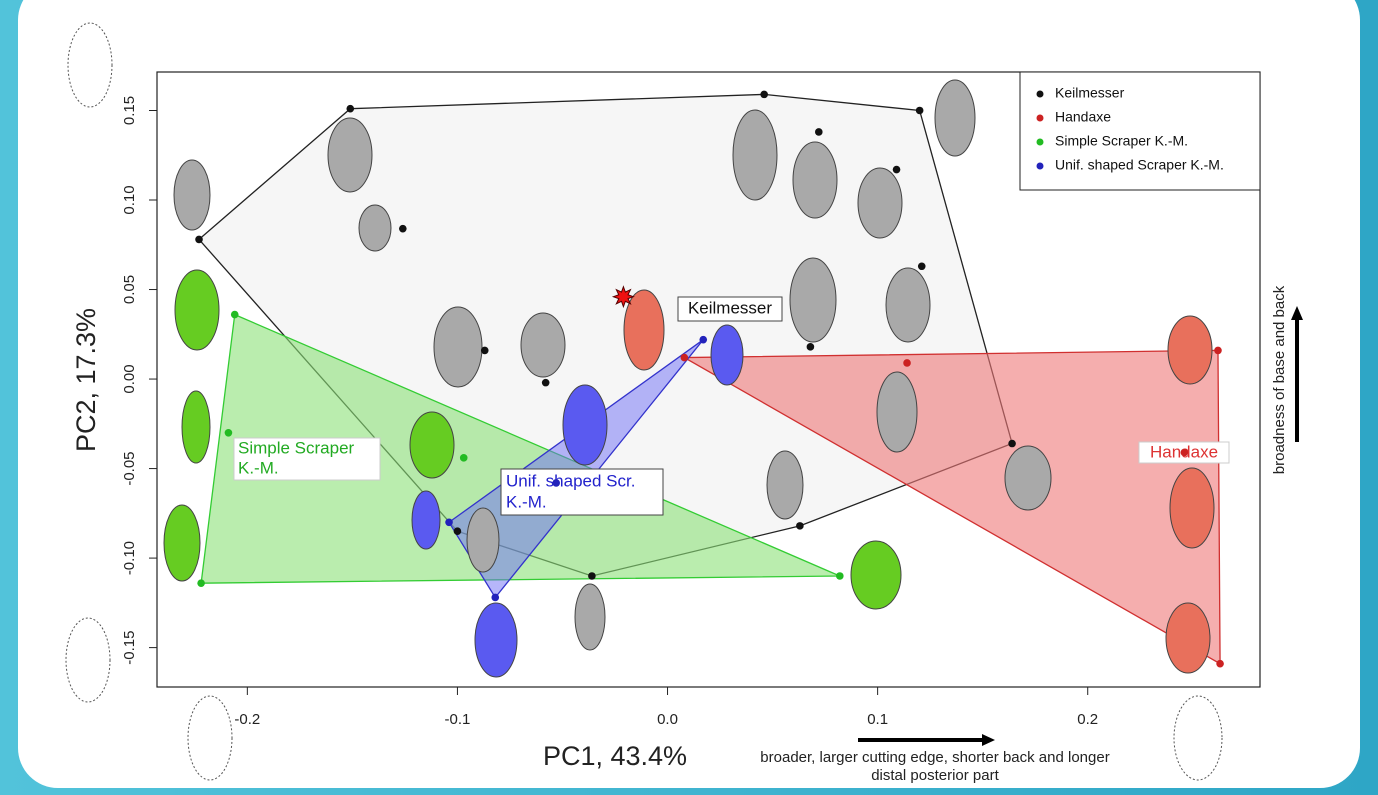  Describe the element at coordinates (1140, 131) in the screenshot. I see `legend` at that location.